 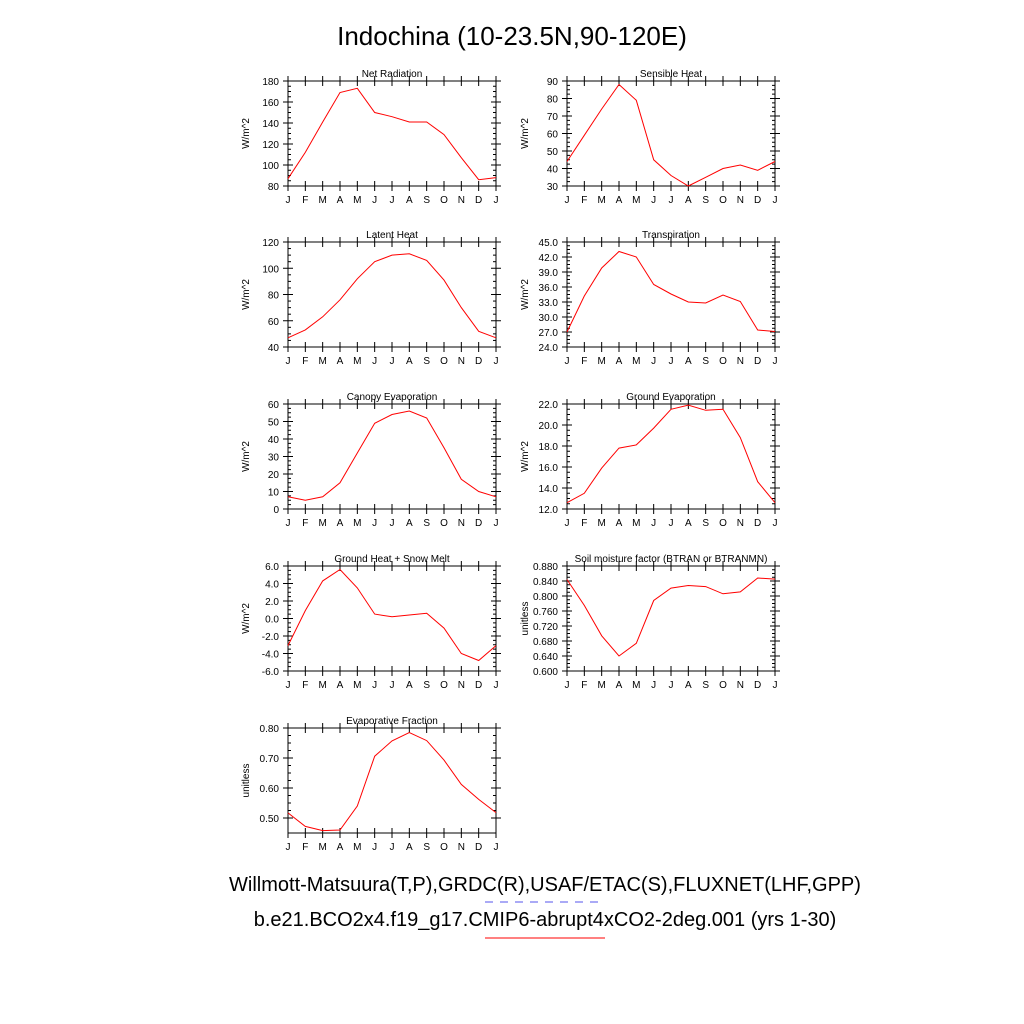 I want to click on y-tick-label: 0, so click(x=276, y=510).